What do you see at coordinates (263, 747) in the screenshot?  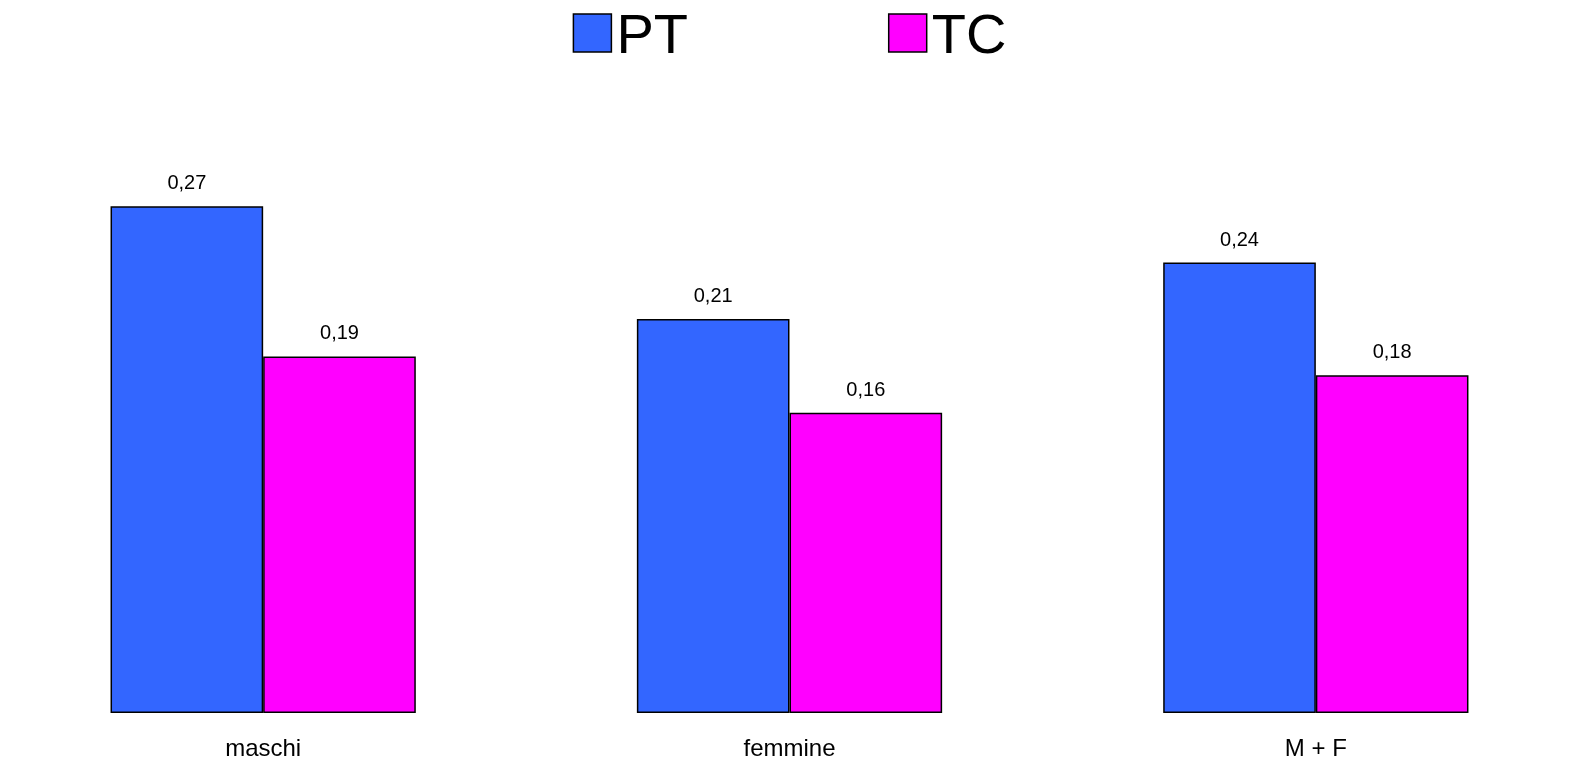 I see `x-tick-label: maschi` at bounding box center [263, 747].